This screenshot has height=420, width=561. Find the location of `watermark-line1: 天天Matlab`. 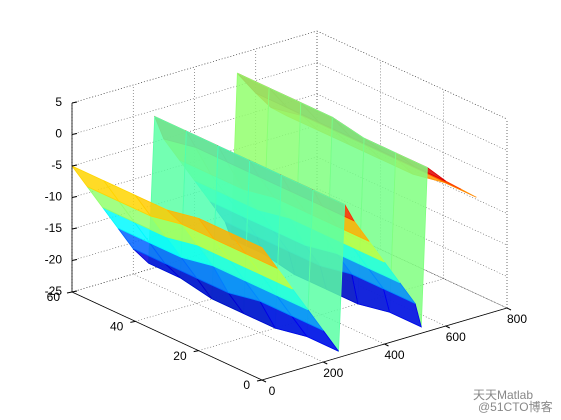

watermark-line1: 天天Matlab is located at coordinates (503, 395).